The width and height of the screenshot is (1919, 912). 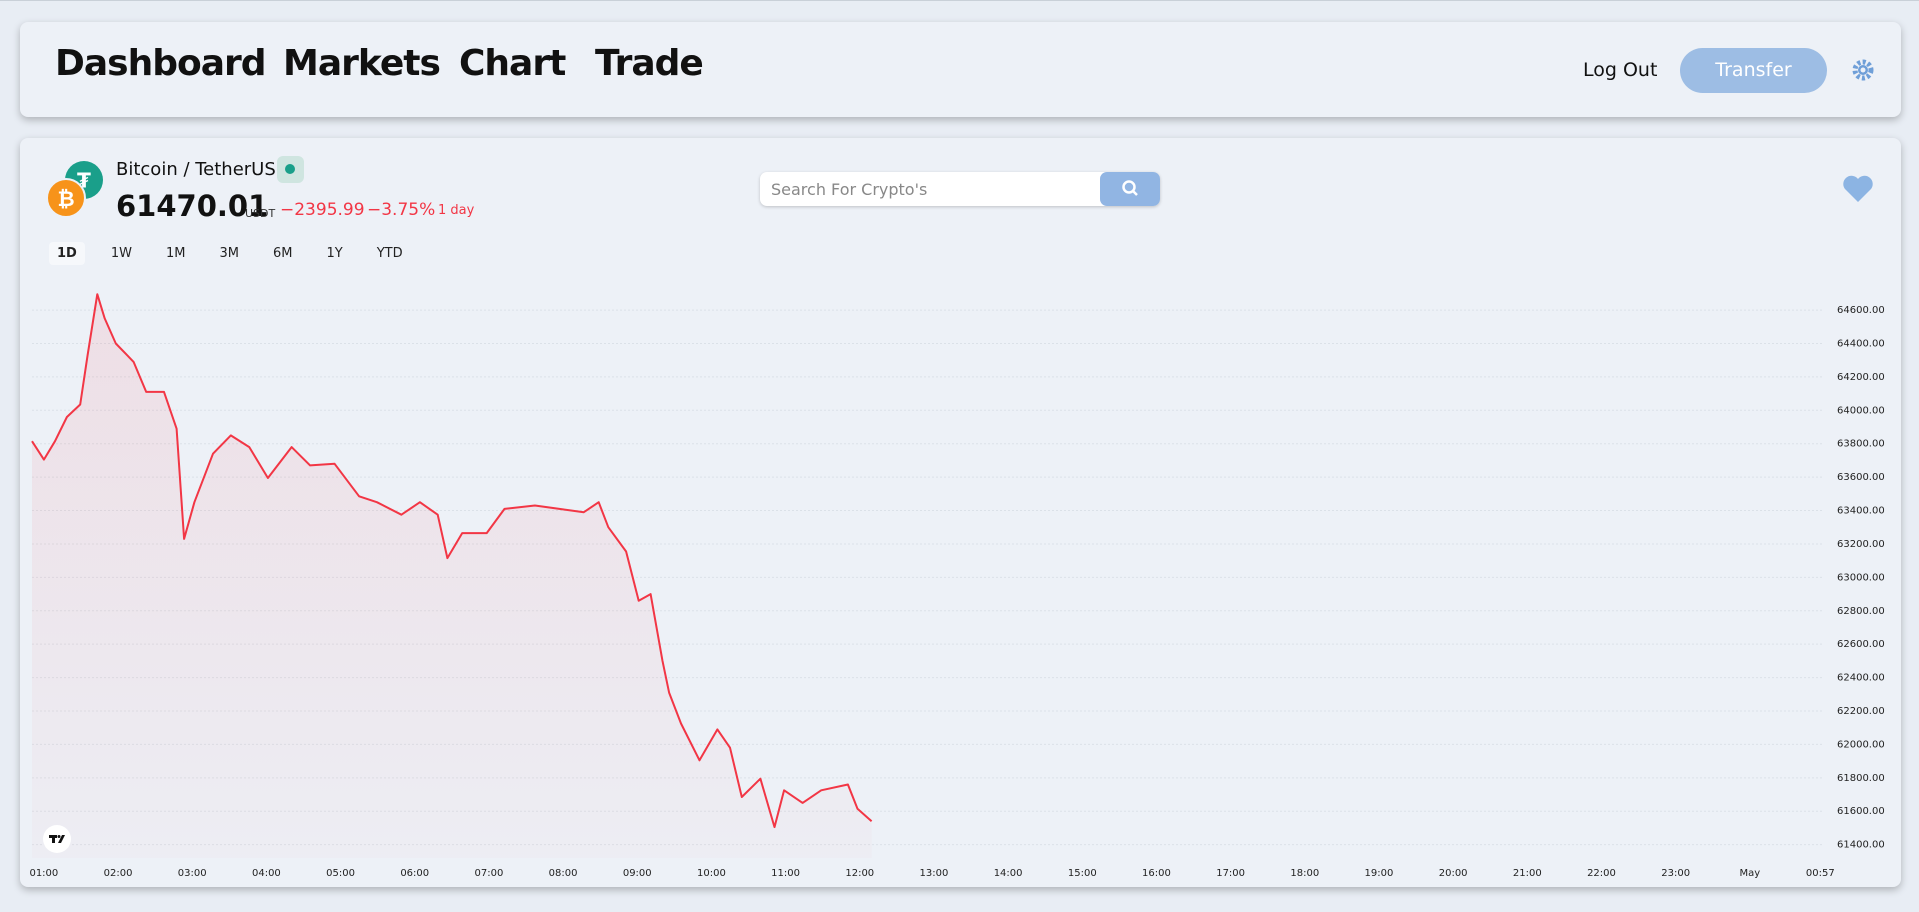 What do you see at coordinates (322, 210) in the screenshot?
I see `change: −2395.99` at bounding box center [322, 210].